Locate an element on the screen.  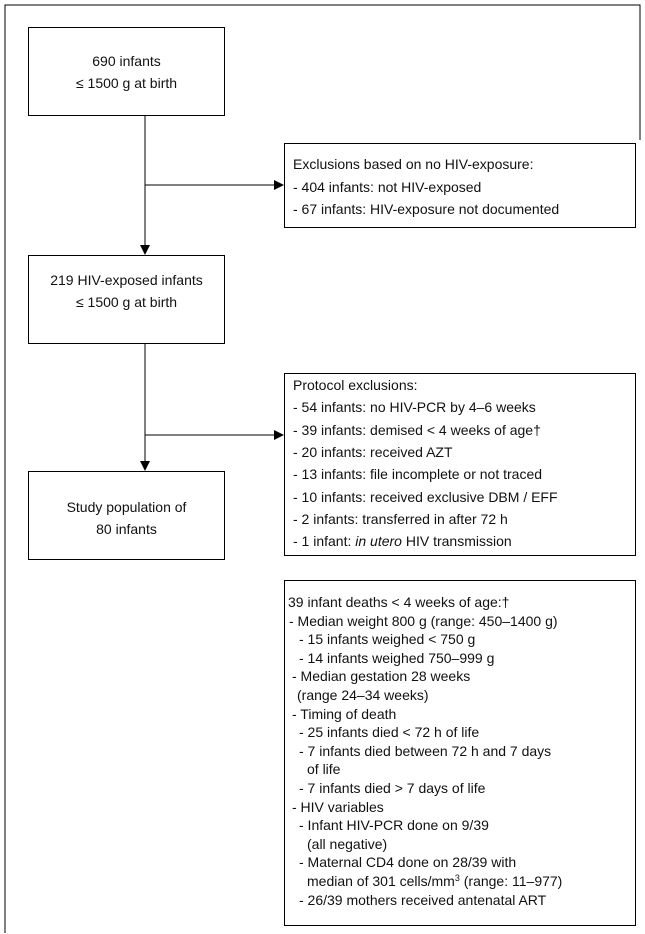
text-line: of life is located at coordinates (324, 769).